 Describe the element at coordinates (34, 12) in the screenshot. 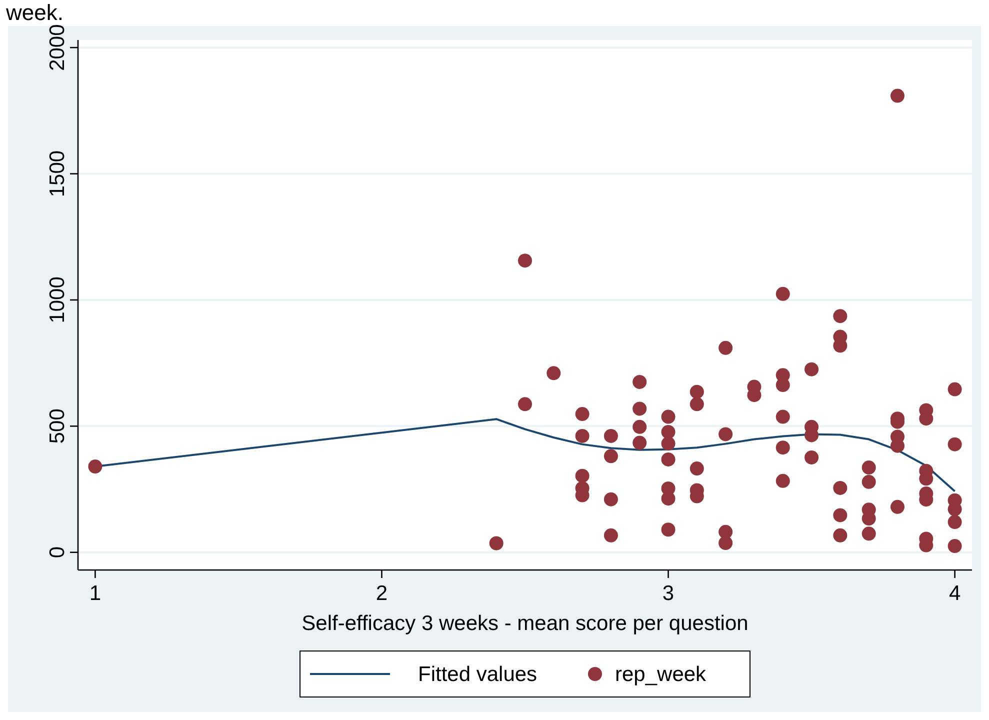

I see `chart-title: week.` at that location.